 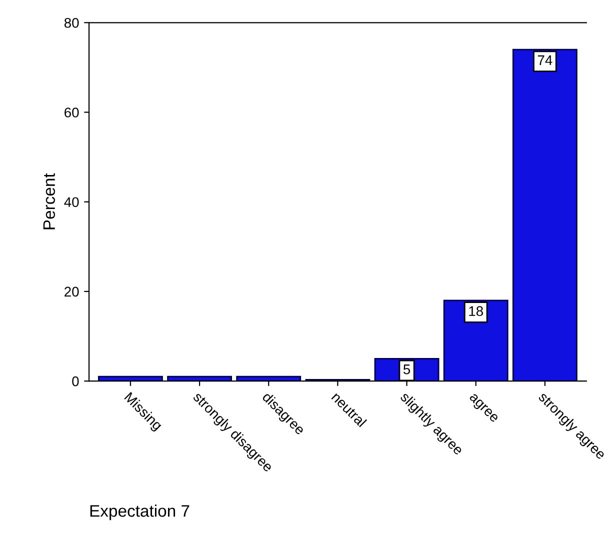 I want to click on y-tick-label: 0, so click(x=75, y=381).